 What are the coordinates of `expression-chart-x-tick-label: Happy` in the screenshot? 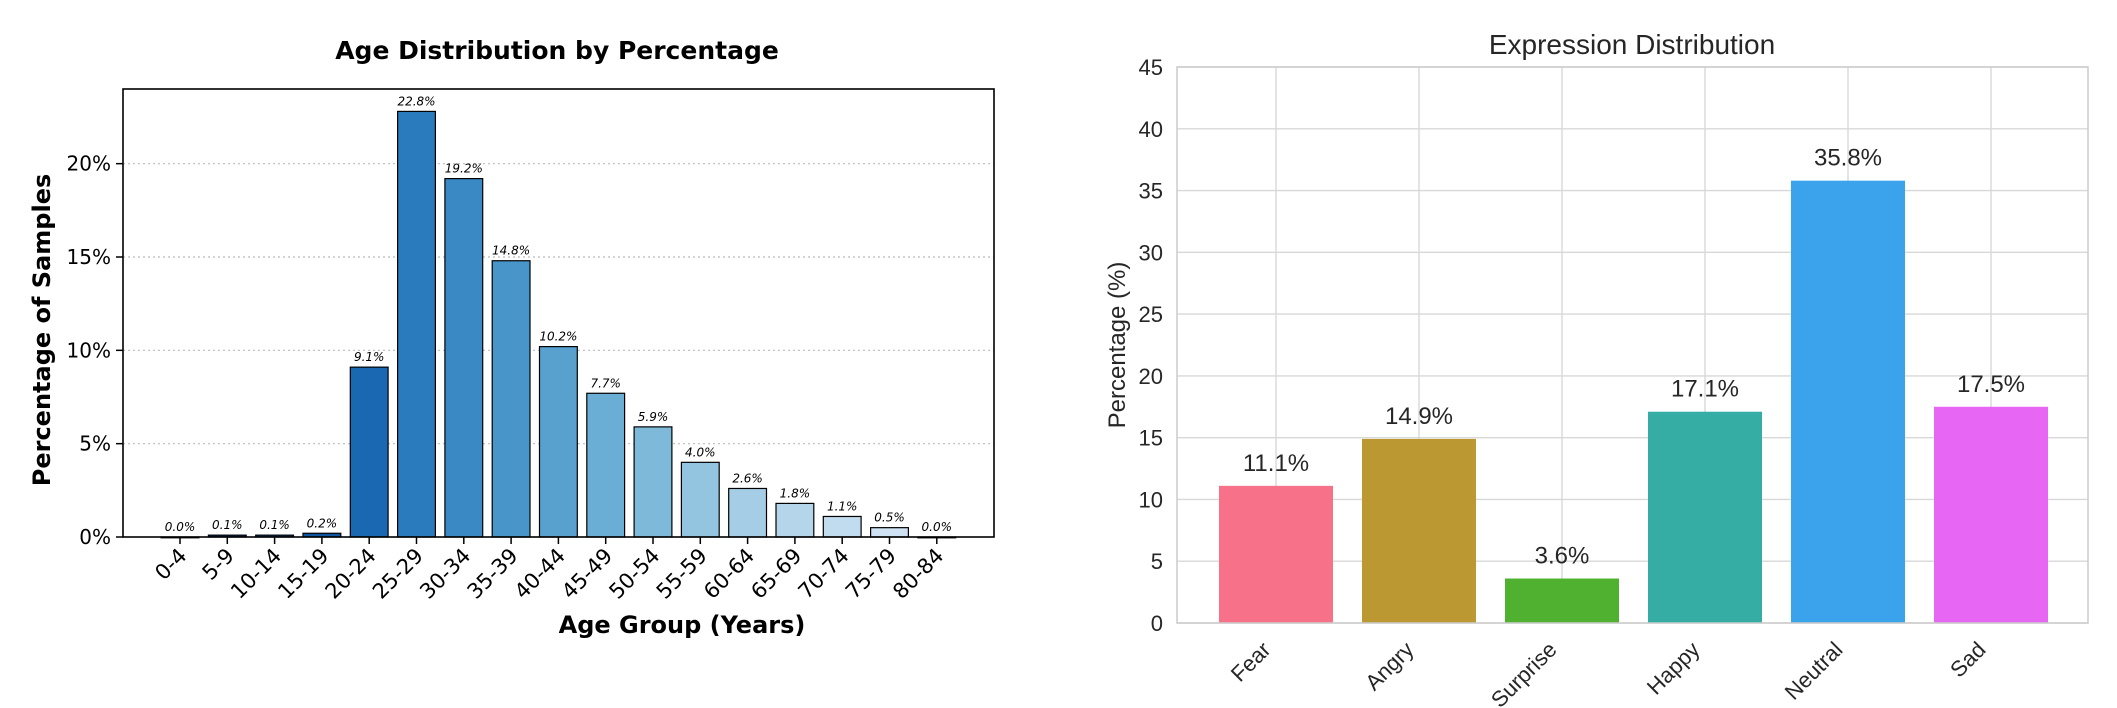 It's located at (1673, 668).